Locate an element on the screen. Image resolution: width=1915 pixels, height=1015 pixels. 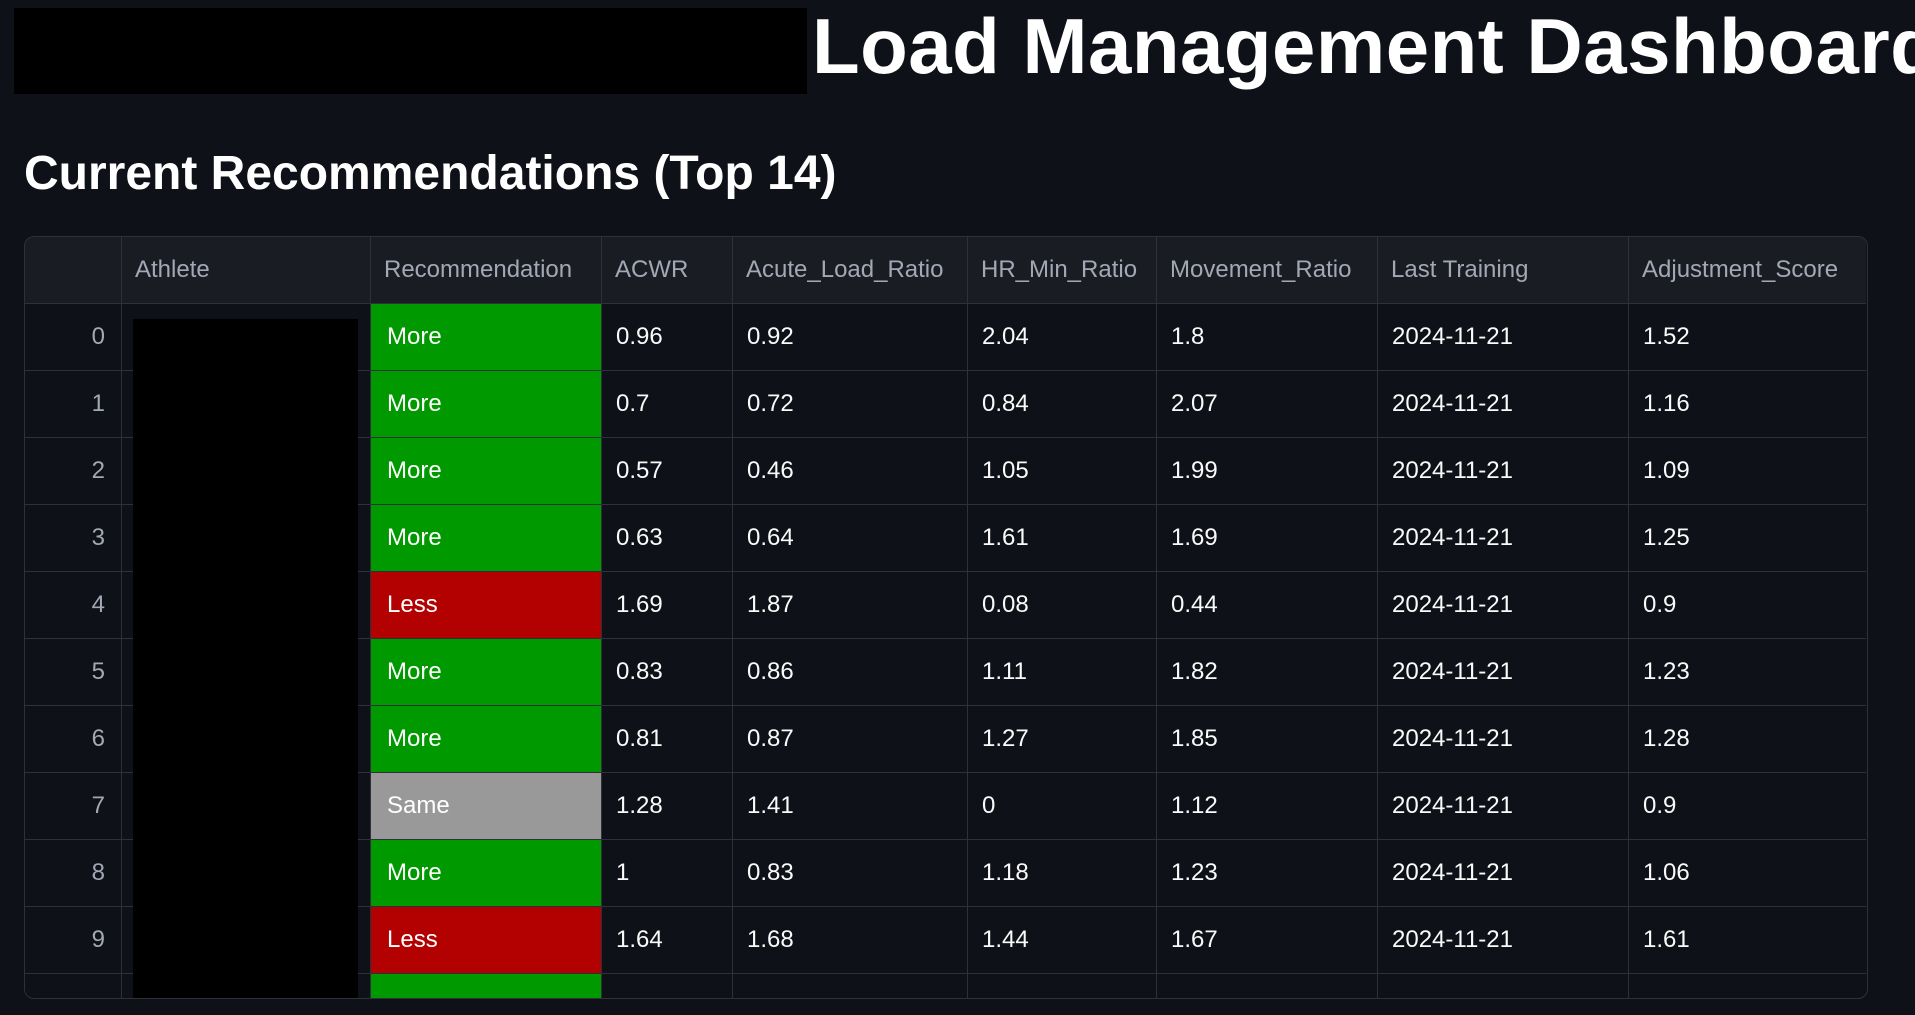
hr-min-ratio-cell: 1.05 is located at coordinates (1062, 471).